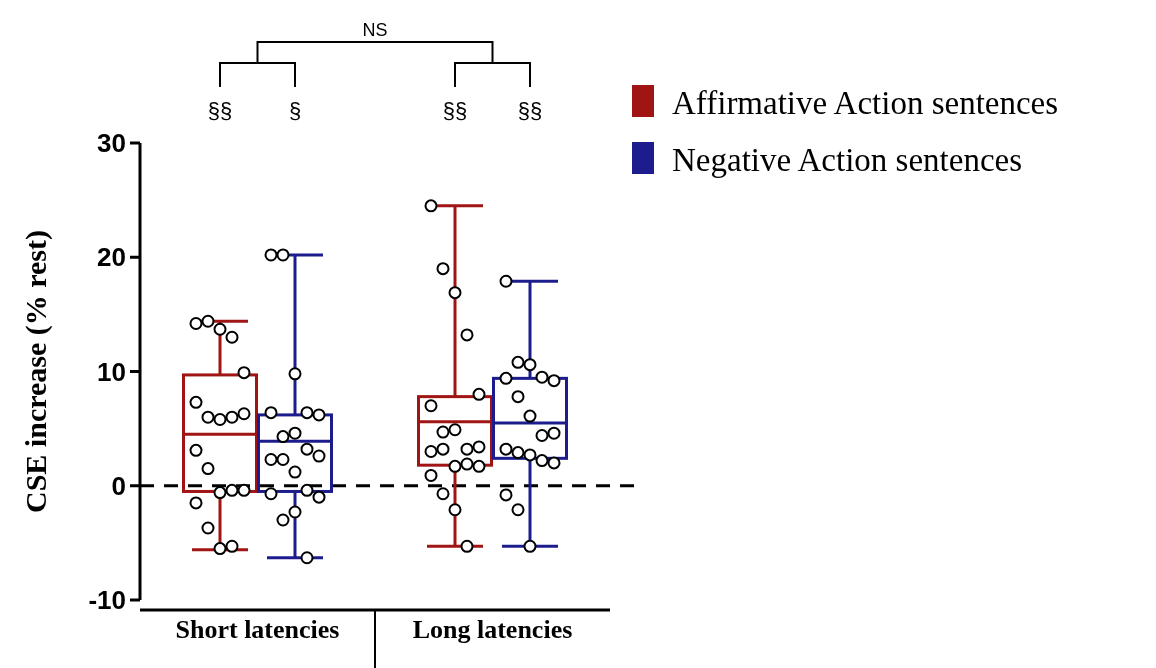 This screenshot has height=668, width=1156. What do you see at coordinates (257, 629) in the screenshot?
I see `x-tick-label: Short latencies` at bounding box center [257, 629].